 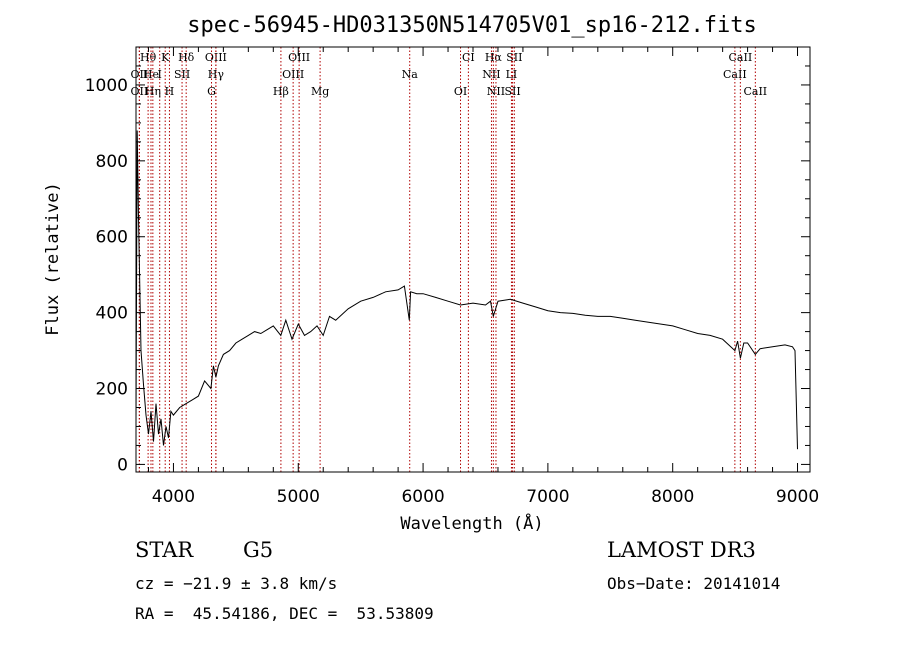 What do you see at coordinates (165, 57) in the screenshot?
I see `spectral-line-label: K` at bounding box center [165, 57].